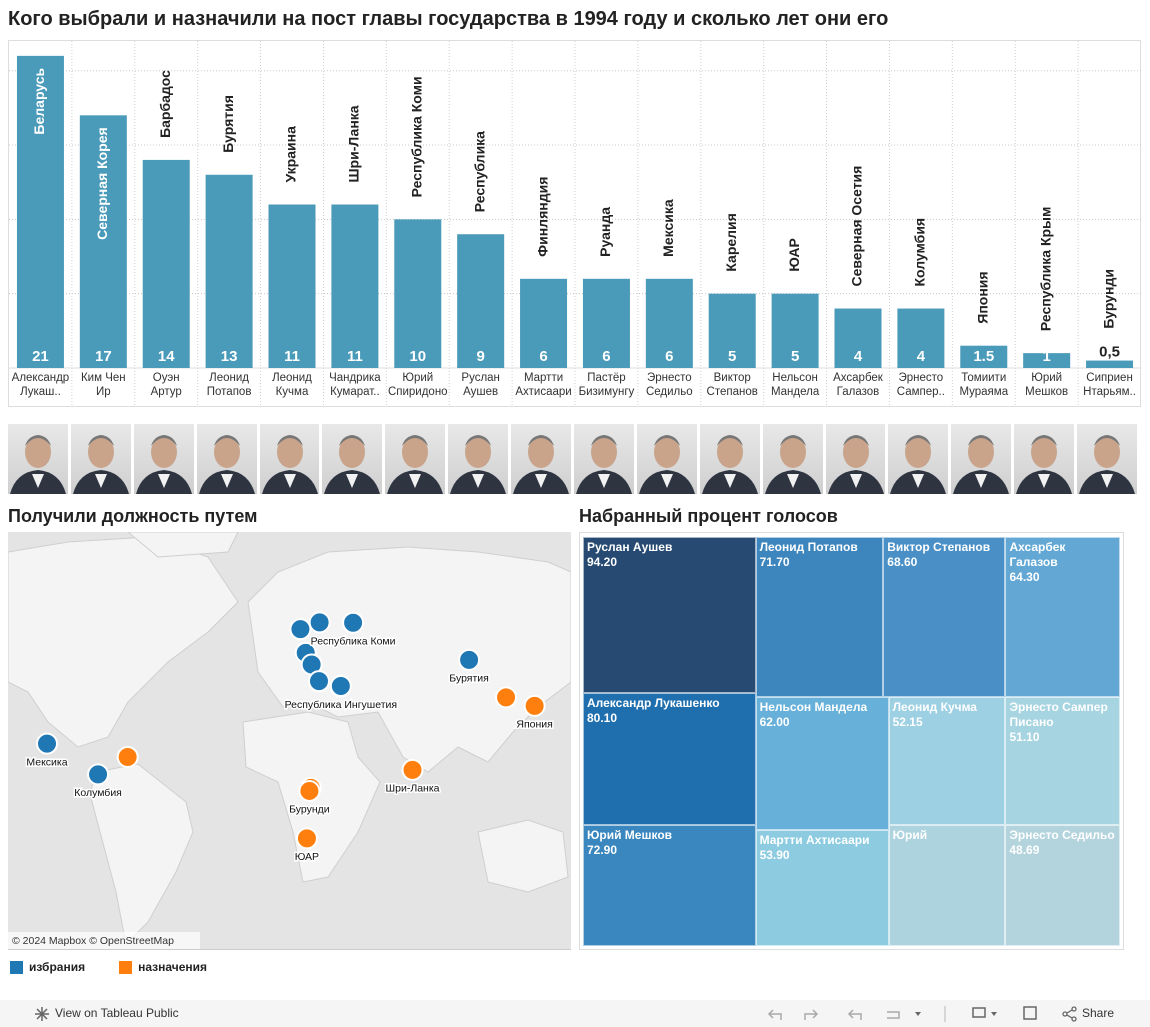  I want to click on bar-label: Республика Крым, so click(1045, 269).